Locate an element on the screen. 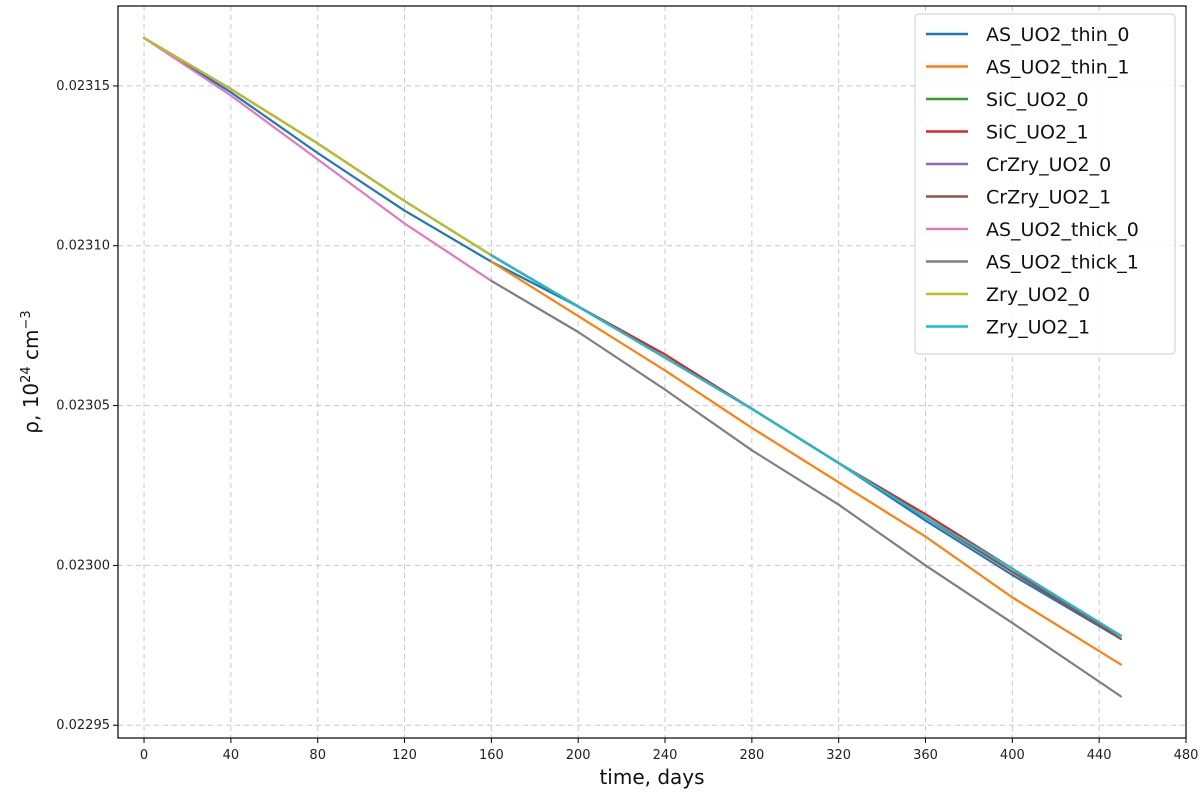  x-tick-label: 480 is located at coordinates (1186, 755).